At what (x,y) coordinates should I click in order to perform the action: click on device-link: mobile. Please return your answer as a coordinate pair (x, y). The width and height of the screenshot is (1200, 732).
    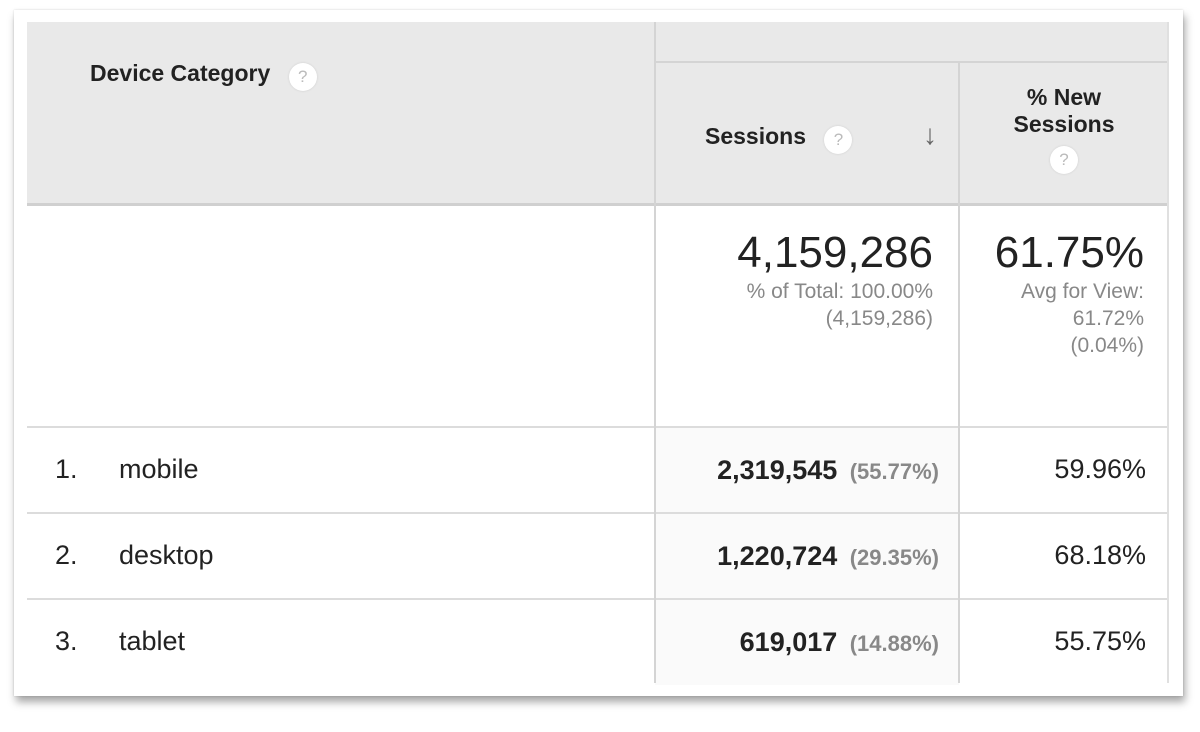
    Looking at the image, I should click on (159, 469).